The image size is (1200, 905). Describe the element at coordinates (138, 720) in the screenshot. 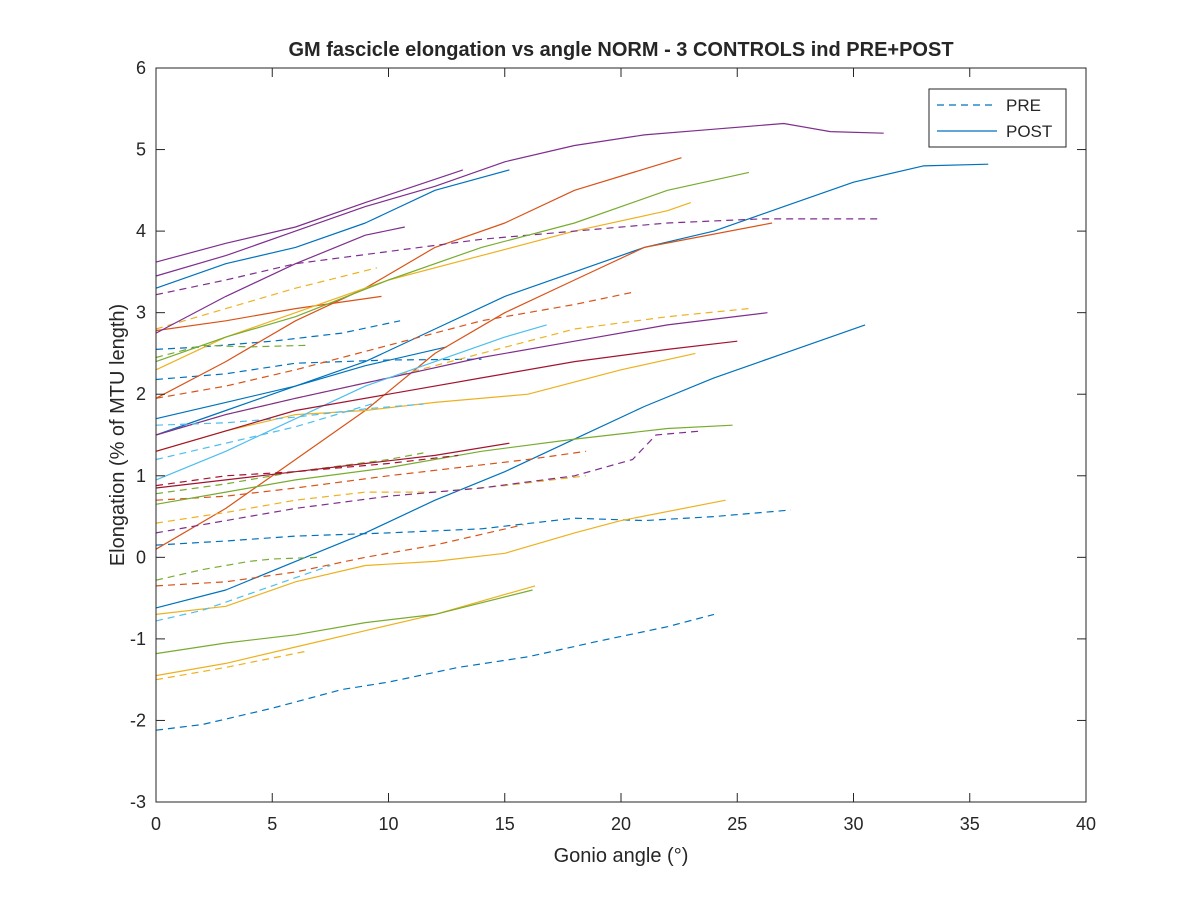

I see `y-tick-label-1: -2` at that location.